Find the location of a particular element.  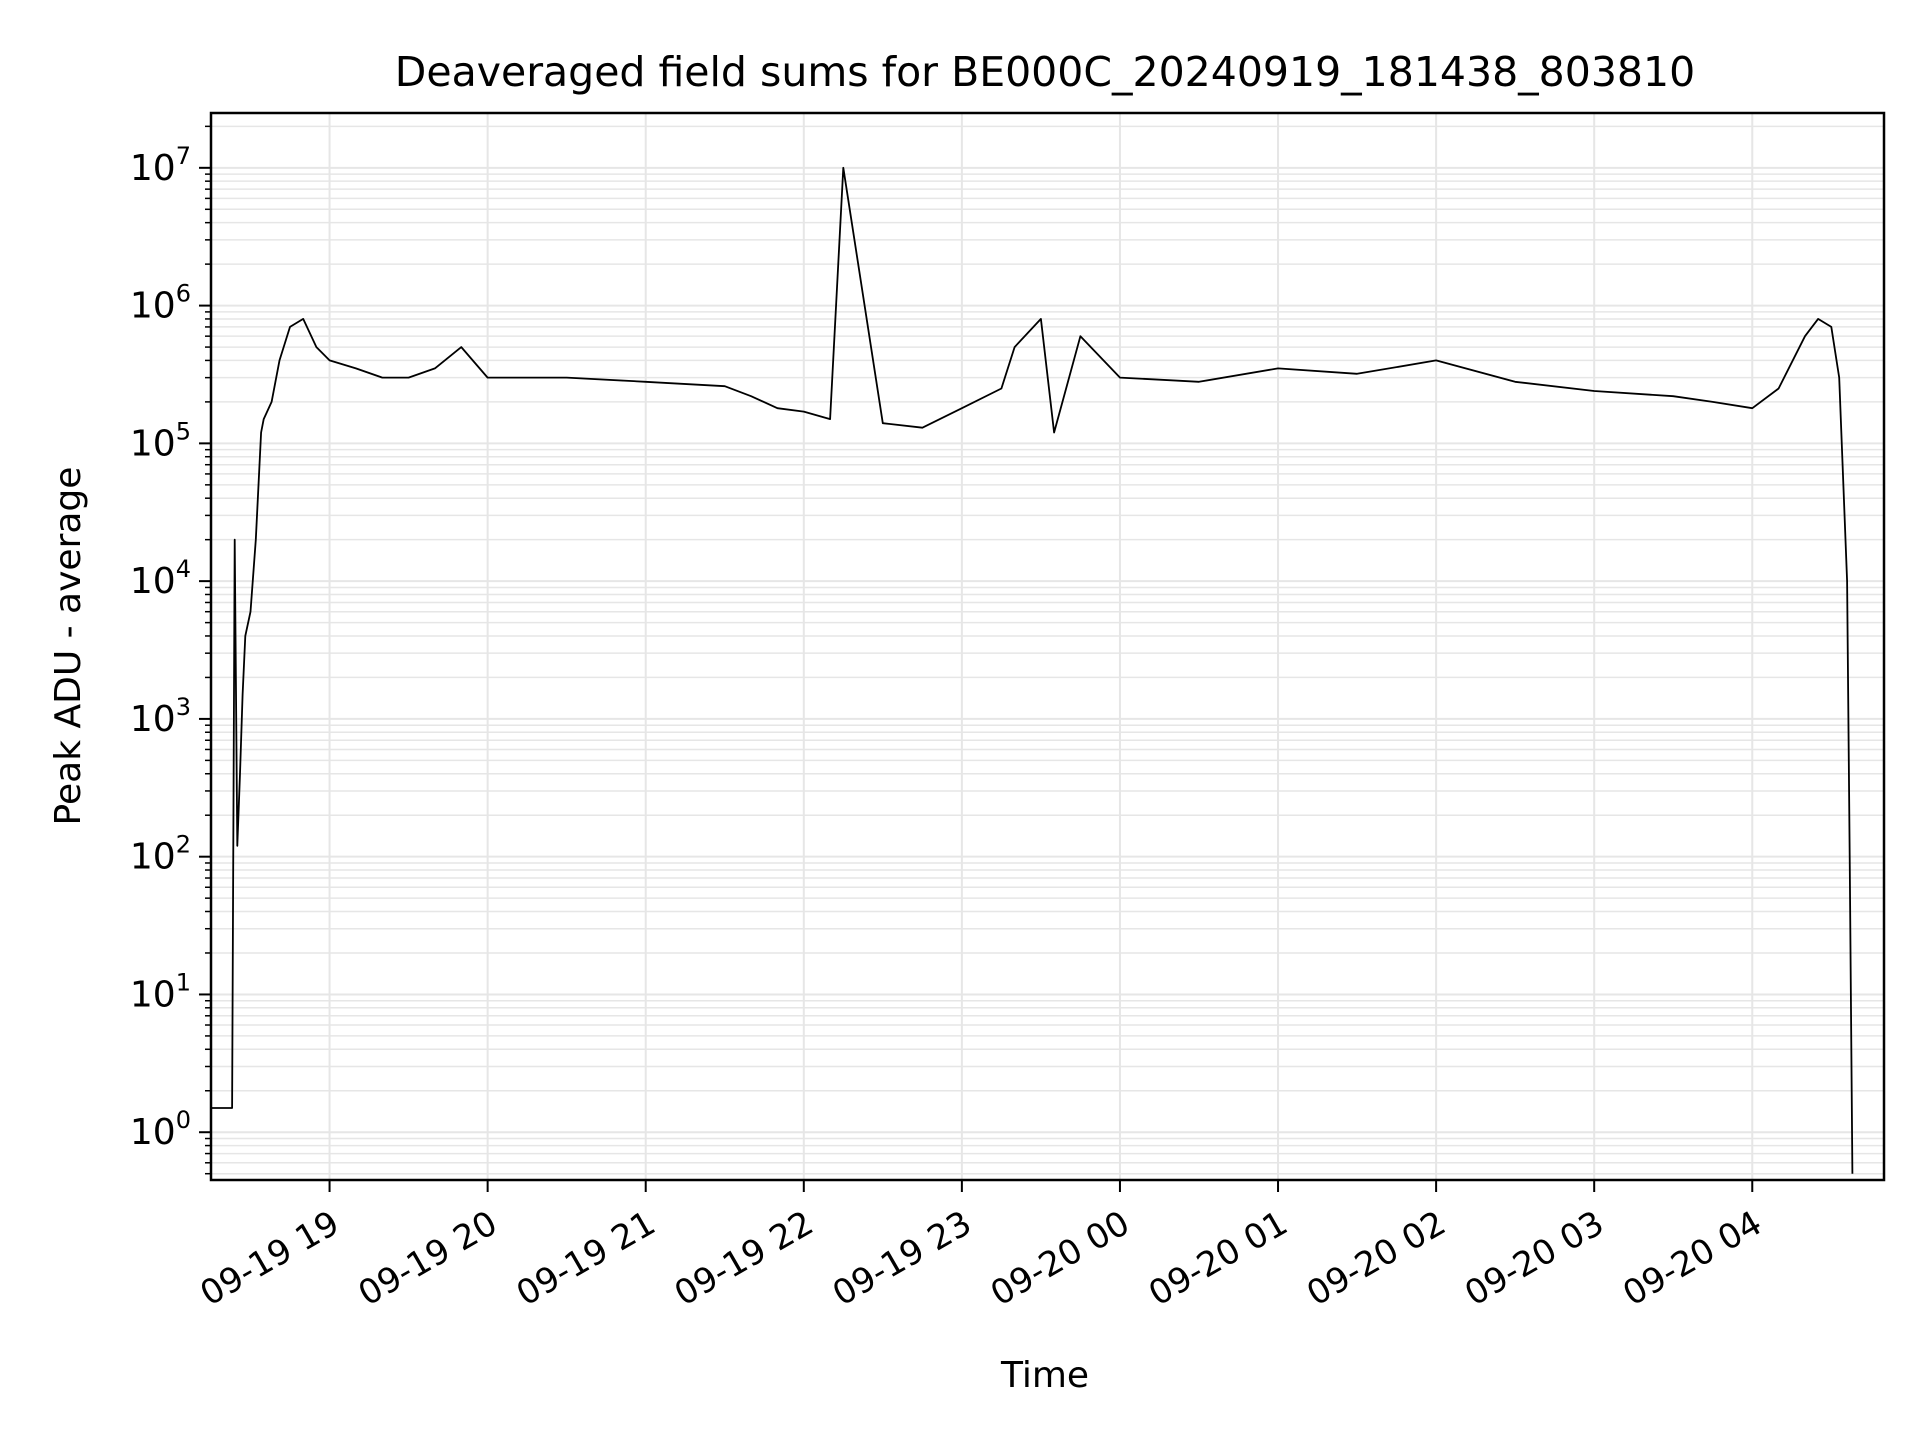

y-tick-exponent: 3 is located at coordinates (183, 707).